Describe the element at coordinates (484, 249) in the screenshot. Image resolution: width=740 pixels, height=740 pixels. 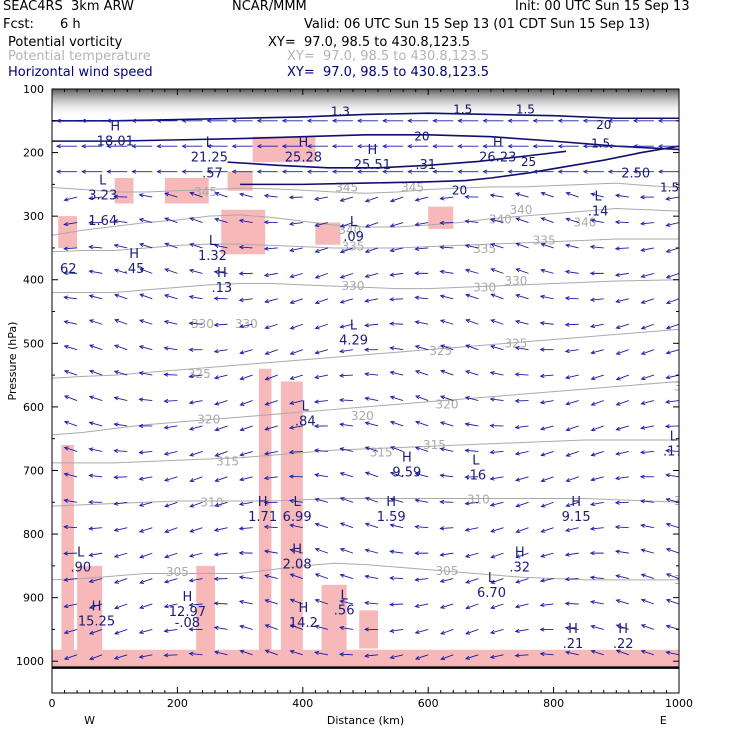
I see `theta-label: 335` at that location.